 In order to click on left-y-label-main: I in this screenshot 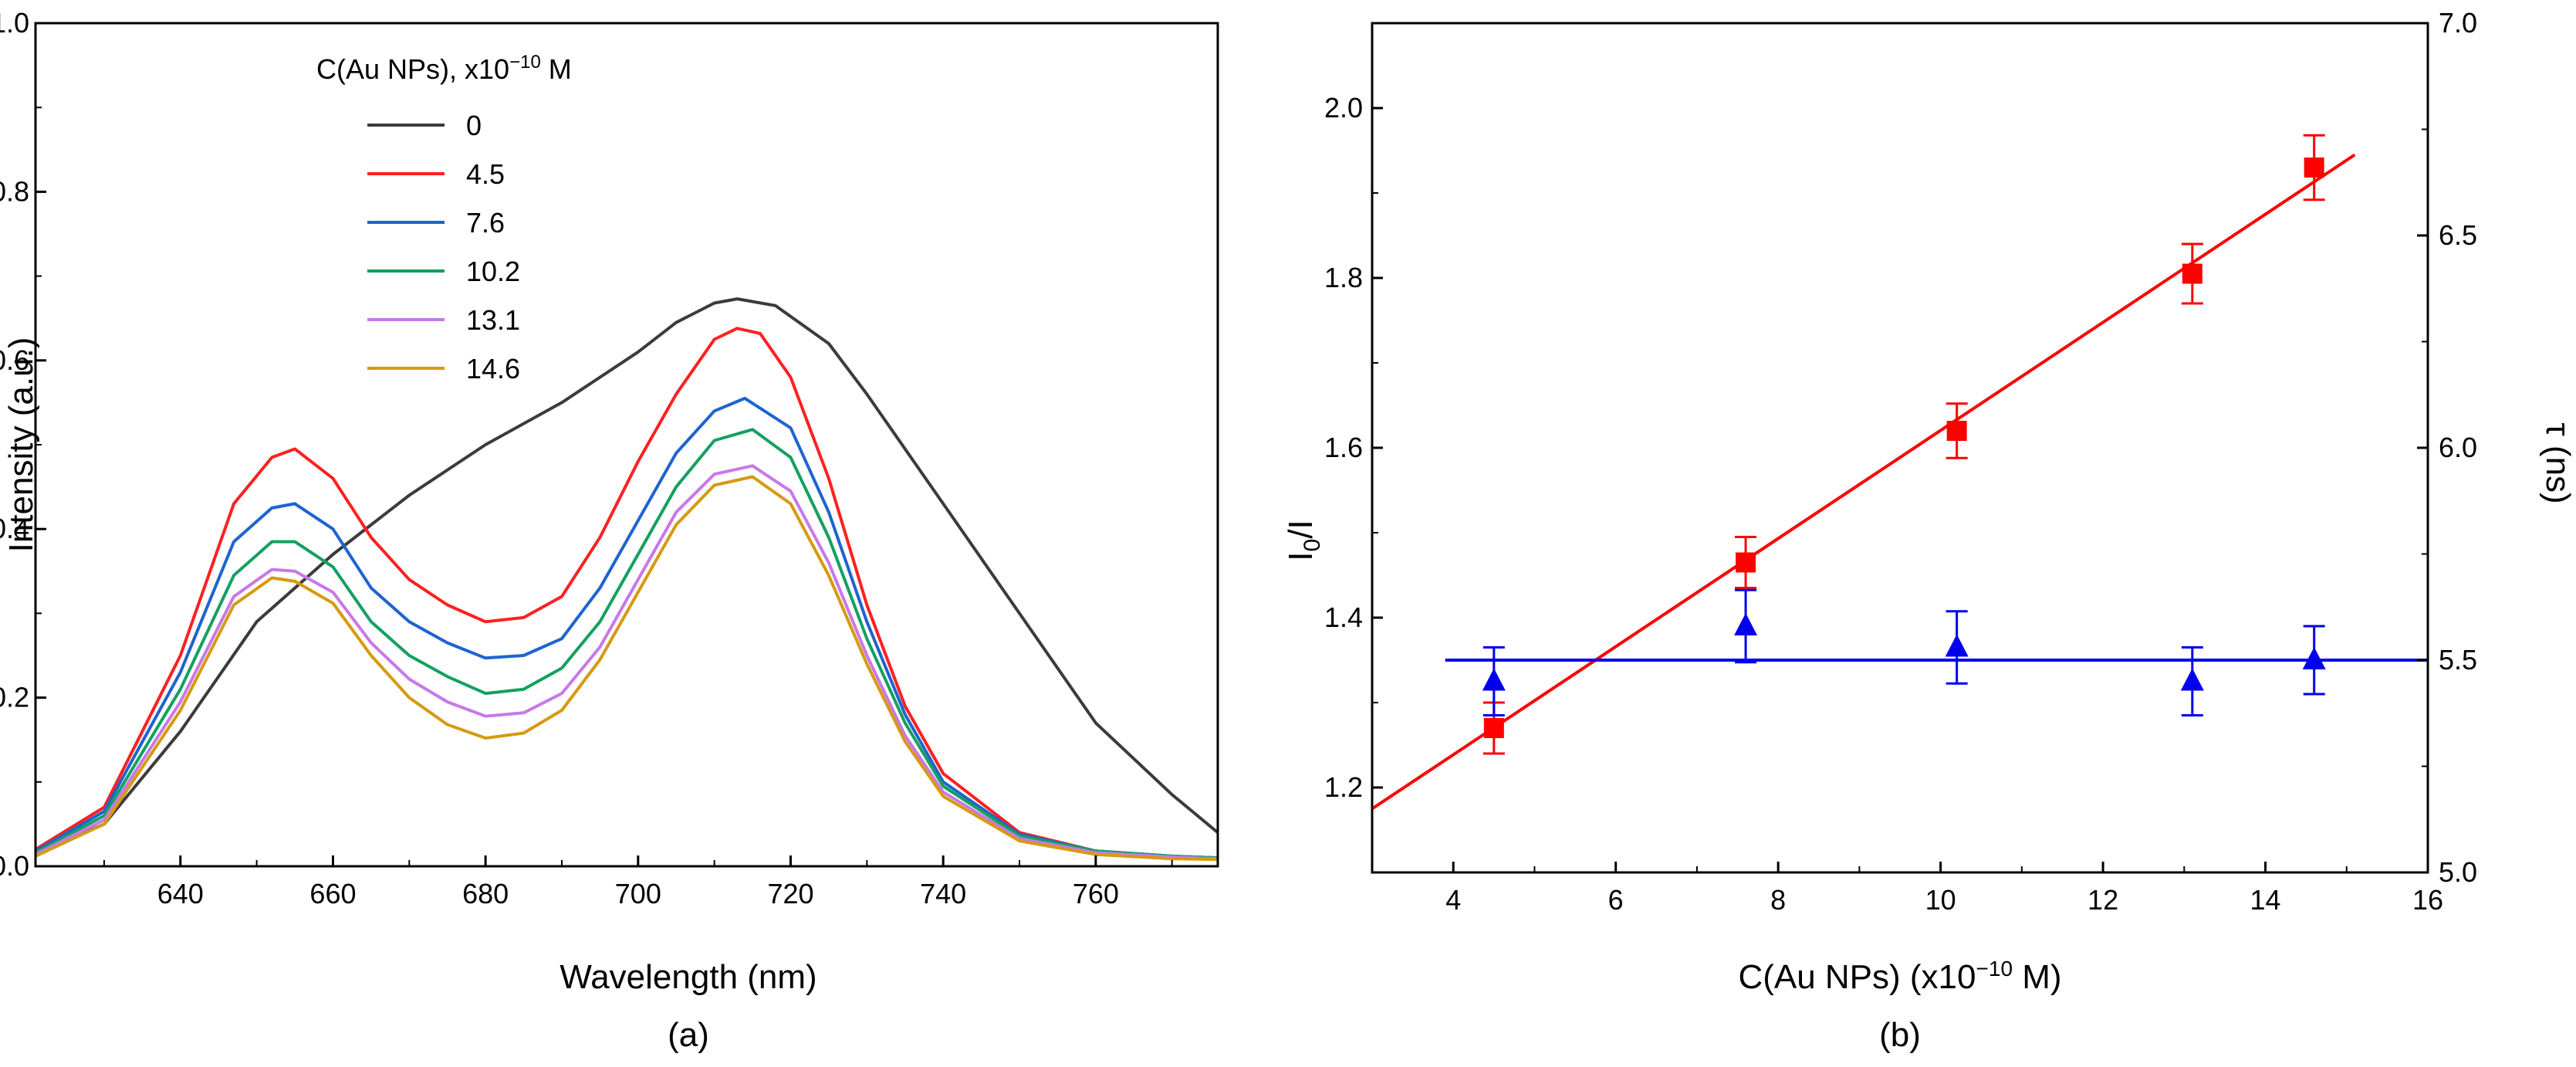, I will do `click(1301, 556)`.